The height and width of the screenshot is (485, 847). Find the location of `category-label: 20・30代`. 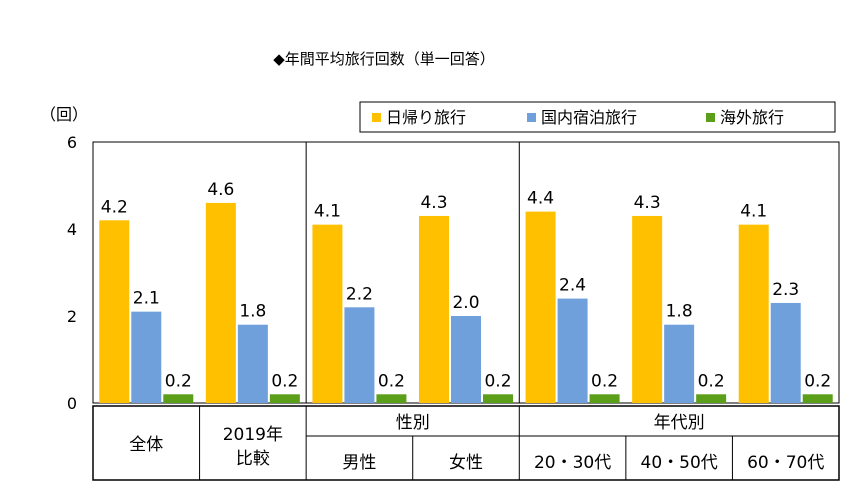

category-label: 20・30代 is located at coordinates (572, 463).